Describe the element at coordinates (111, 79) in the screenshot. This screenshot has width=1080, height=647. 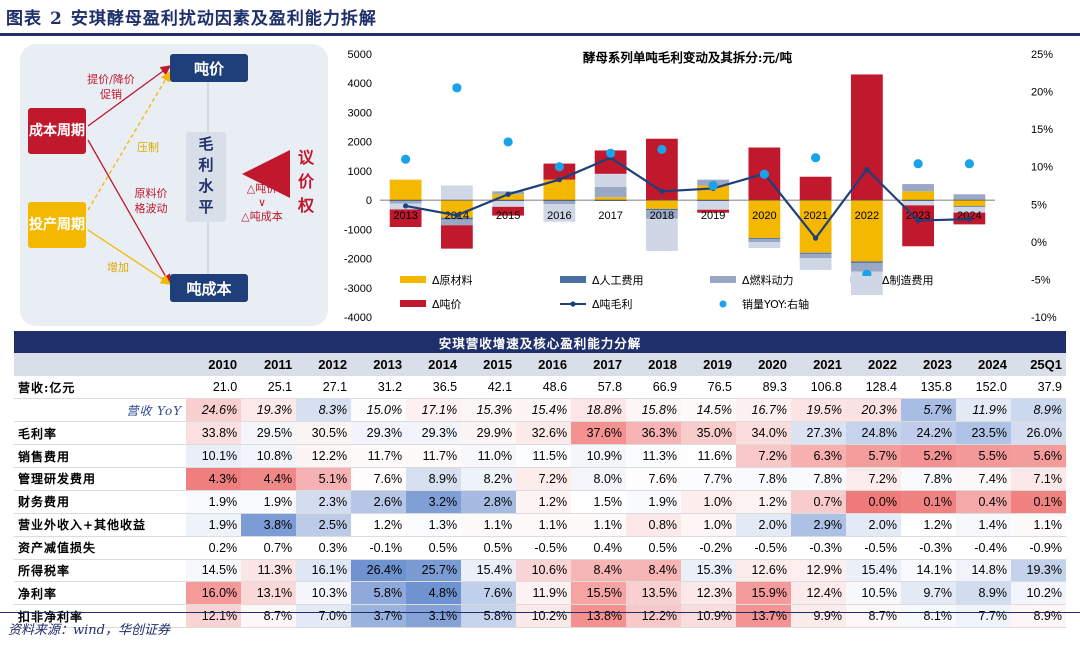
I see `price-edge-line-1: 提价/降价` at that location.